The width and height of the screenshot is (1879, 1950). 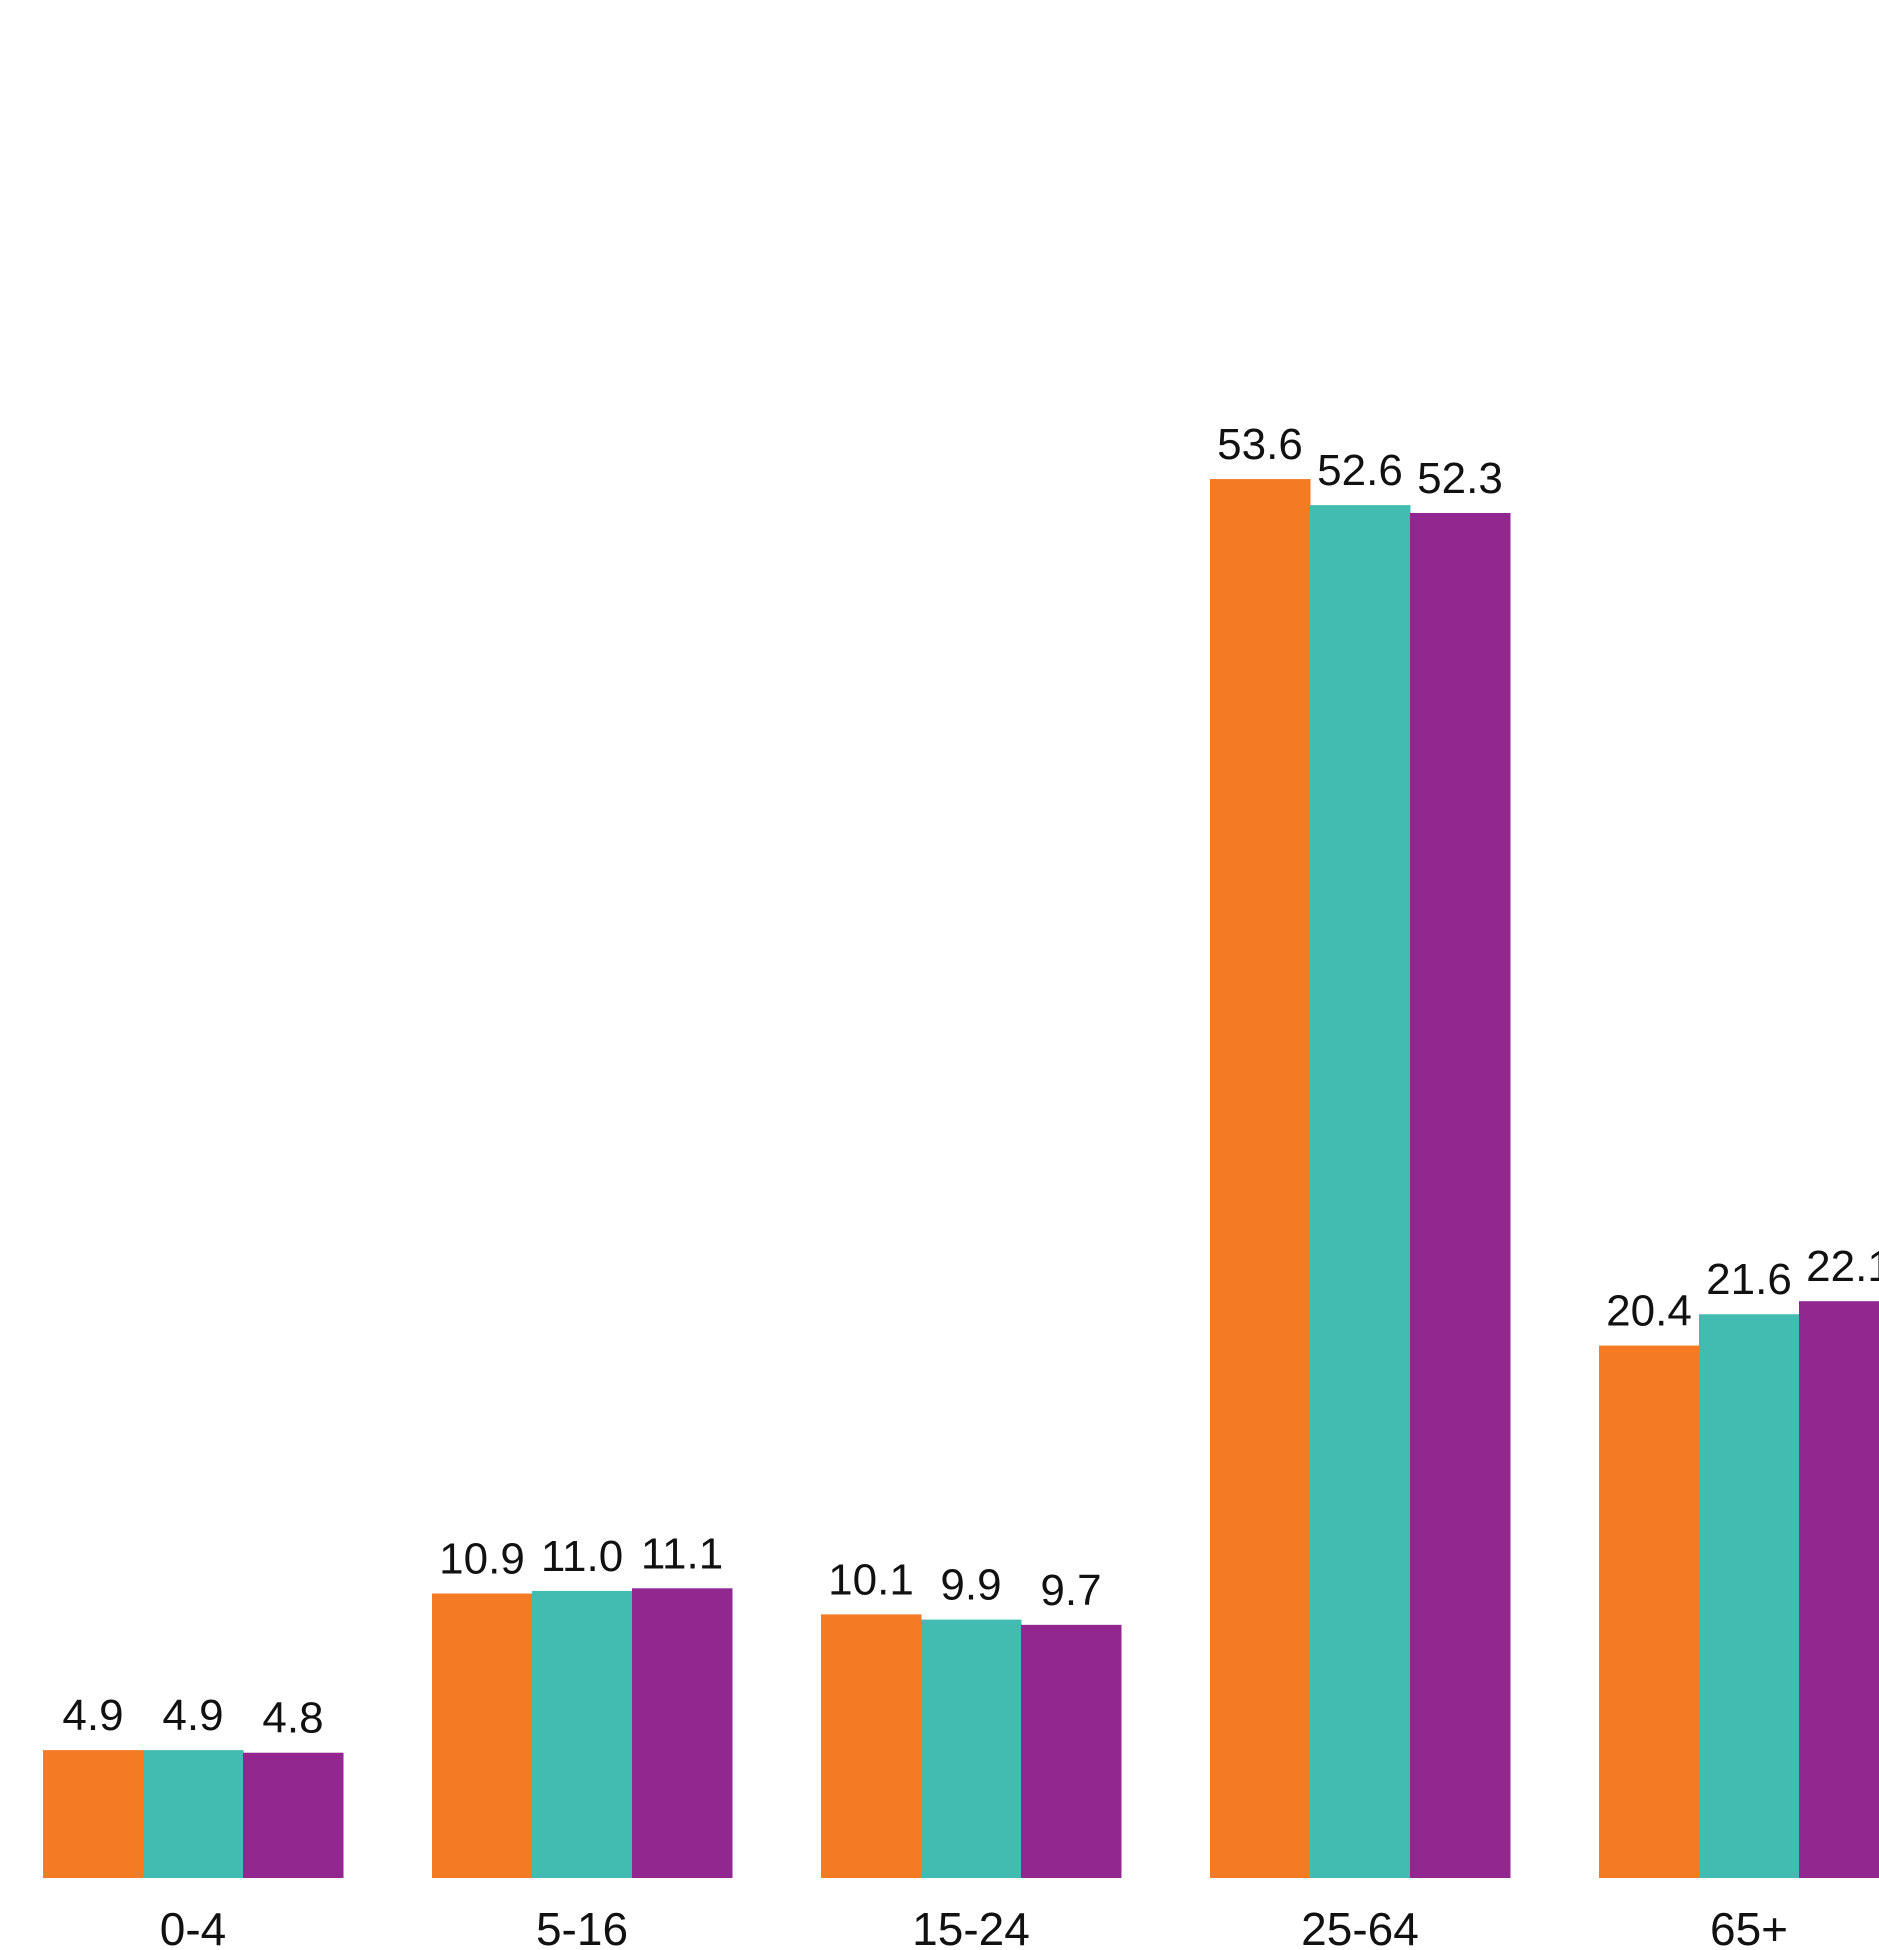 I want to click on data-label: 20.4, so click(x=1649, y=1311).